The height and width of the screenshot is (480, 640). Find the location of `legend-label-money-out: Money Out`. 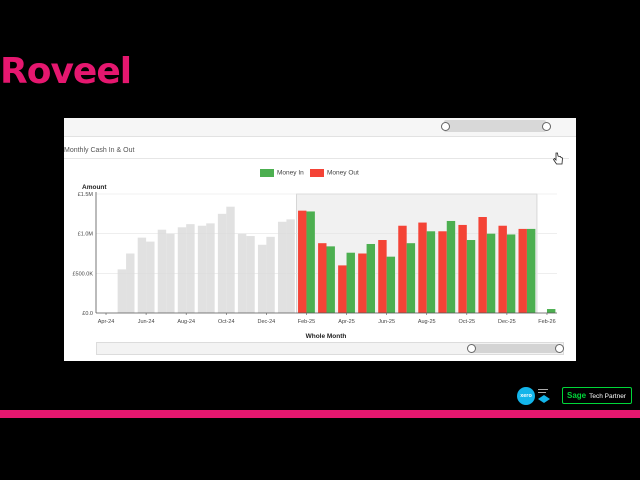

legend-label-money-out: Money Out is located at coordinates (343, 173).